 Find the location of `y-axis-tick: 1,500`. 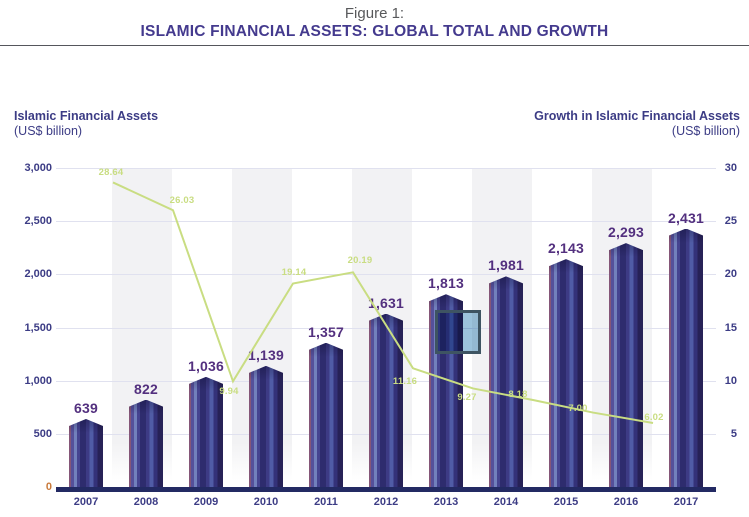

y-axis-tick: 1,500 is located at coordinates (38, 327).